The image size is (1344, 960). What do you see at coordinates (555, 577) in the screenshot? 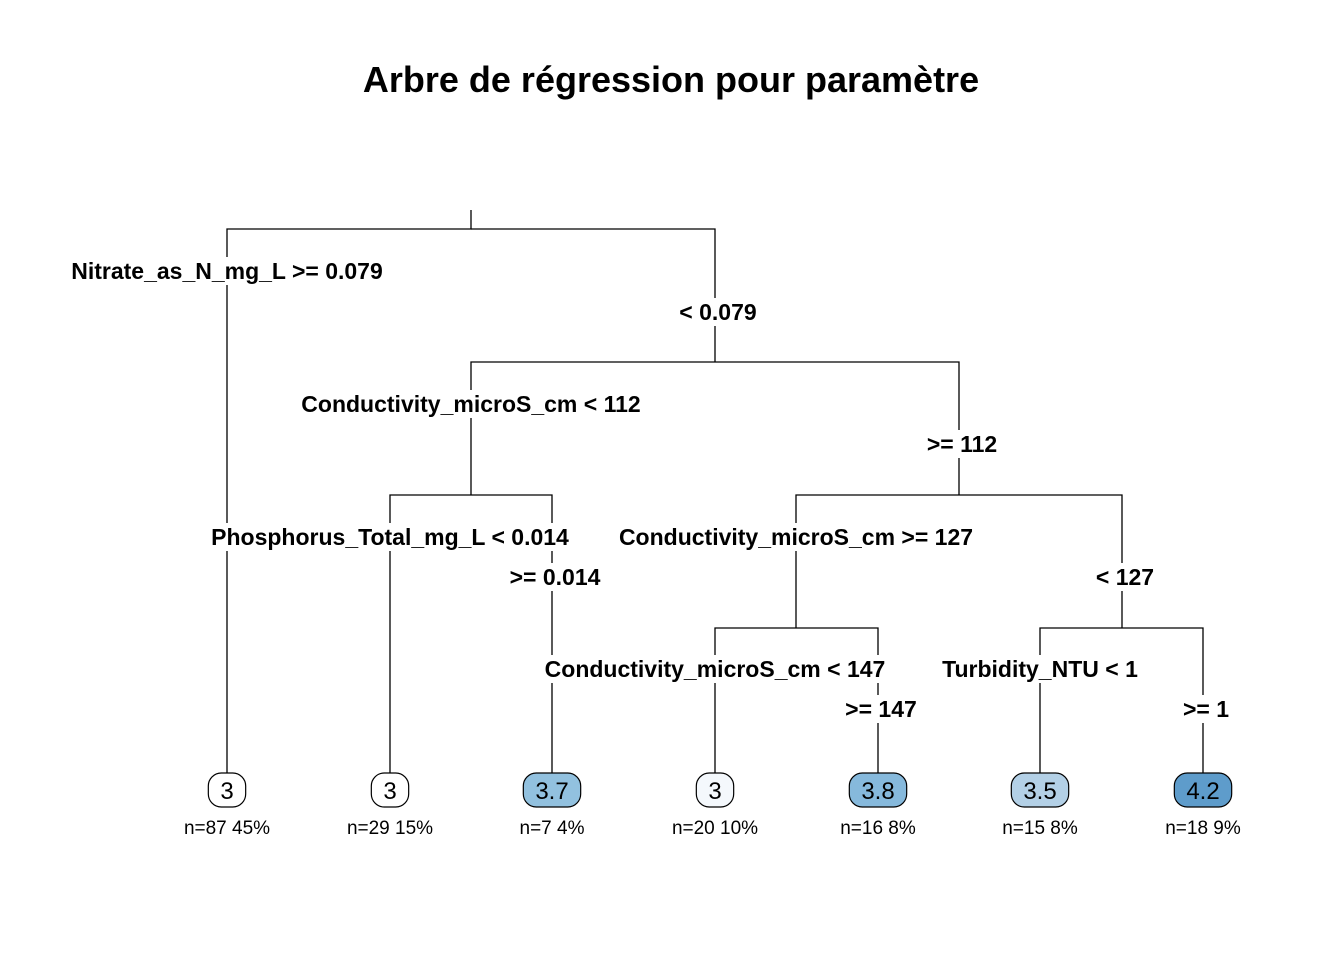
I see `split-label-phos-right: >= 0.014` at bounding box center [555, 577].